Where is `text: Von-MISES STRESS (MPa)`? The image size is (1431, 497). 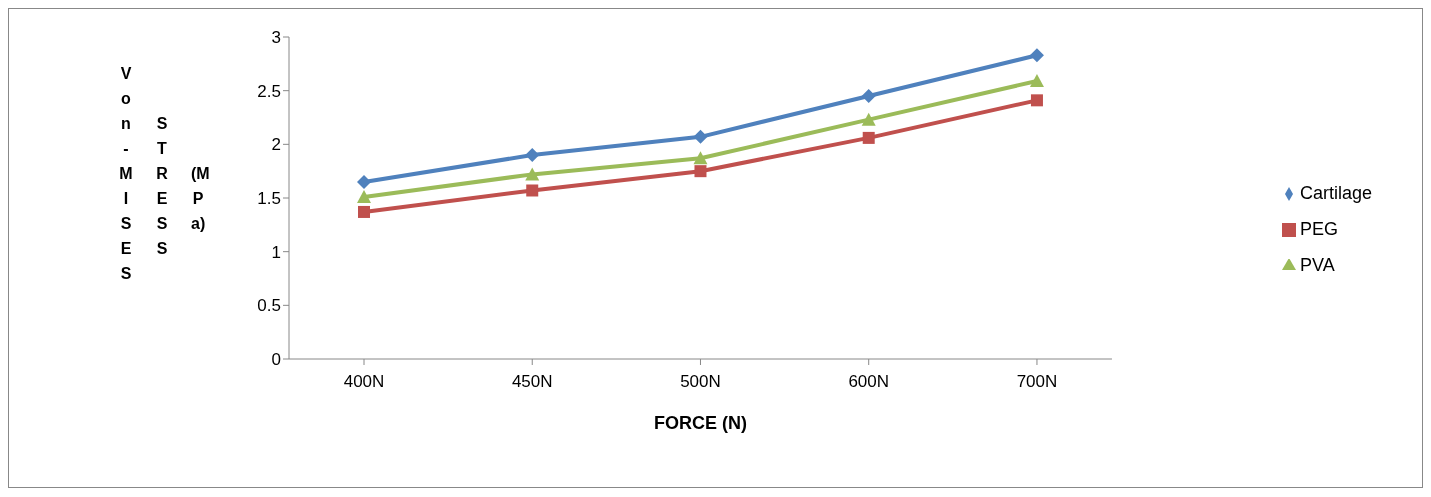 text: Von-MISES STRESS (MPa) is located at coordinates (164, 173).